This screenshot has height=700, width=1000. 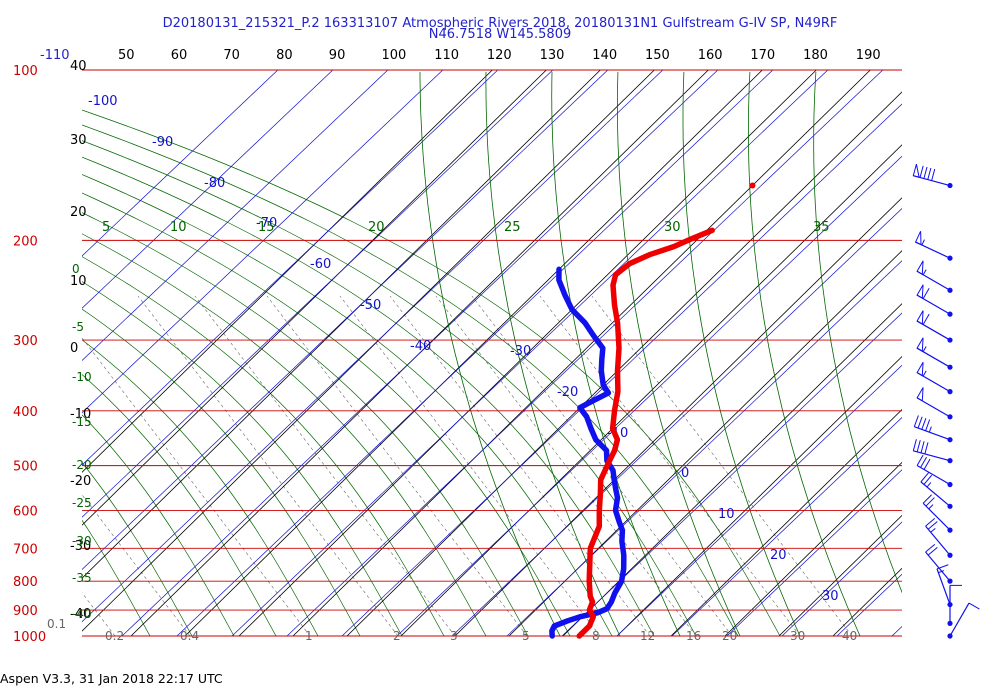 I want to click on theta-e-label: 25, so click(x=512, y=227).